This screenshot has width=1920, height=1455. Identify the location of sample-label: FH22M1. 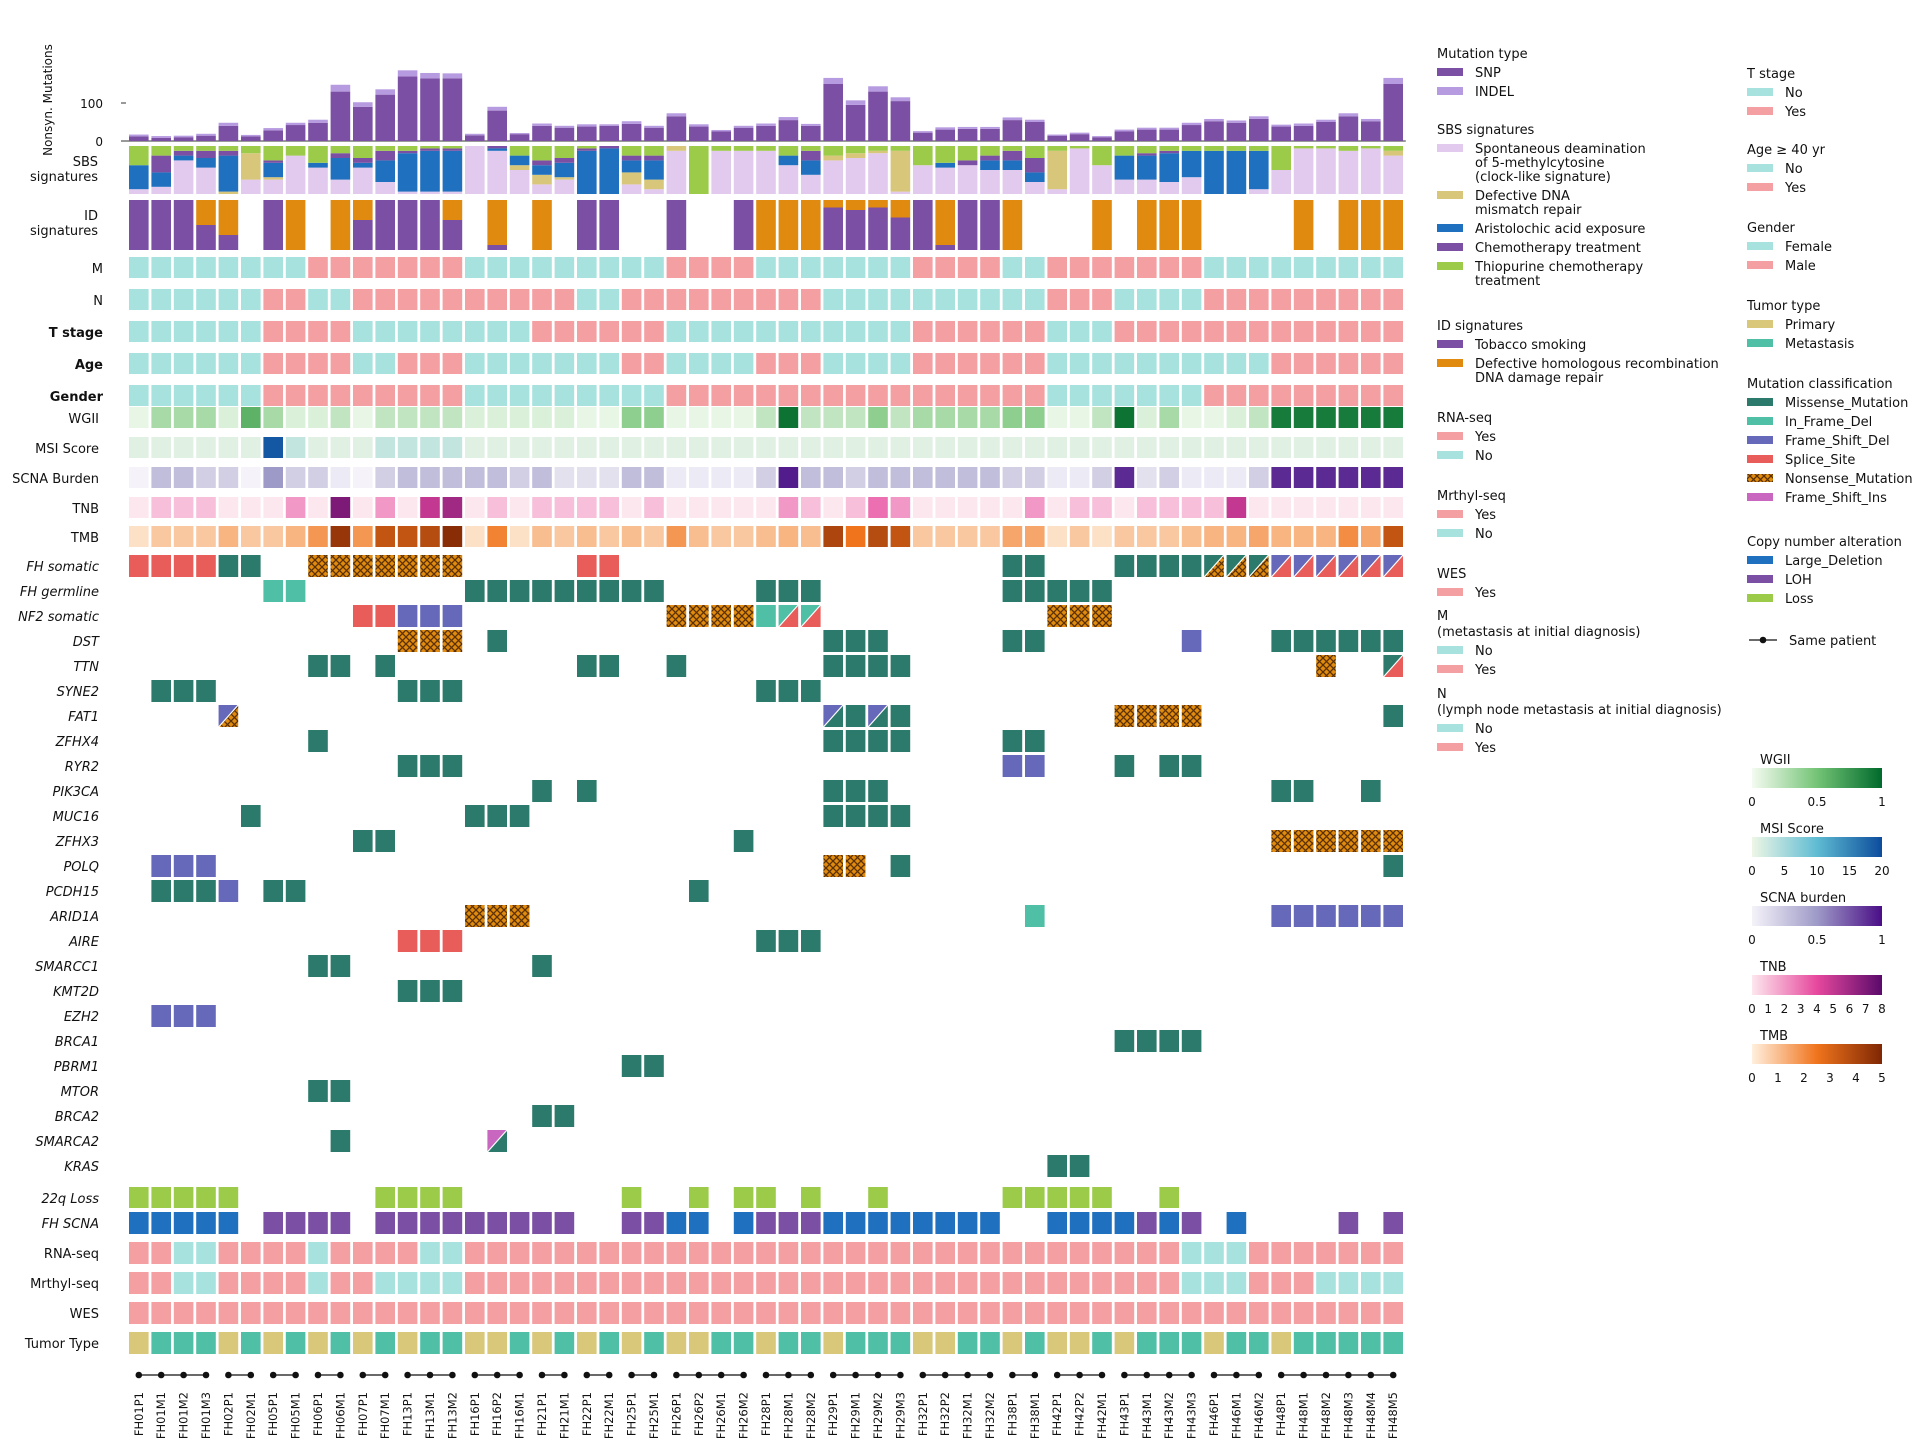
(609, 1415).